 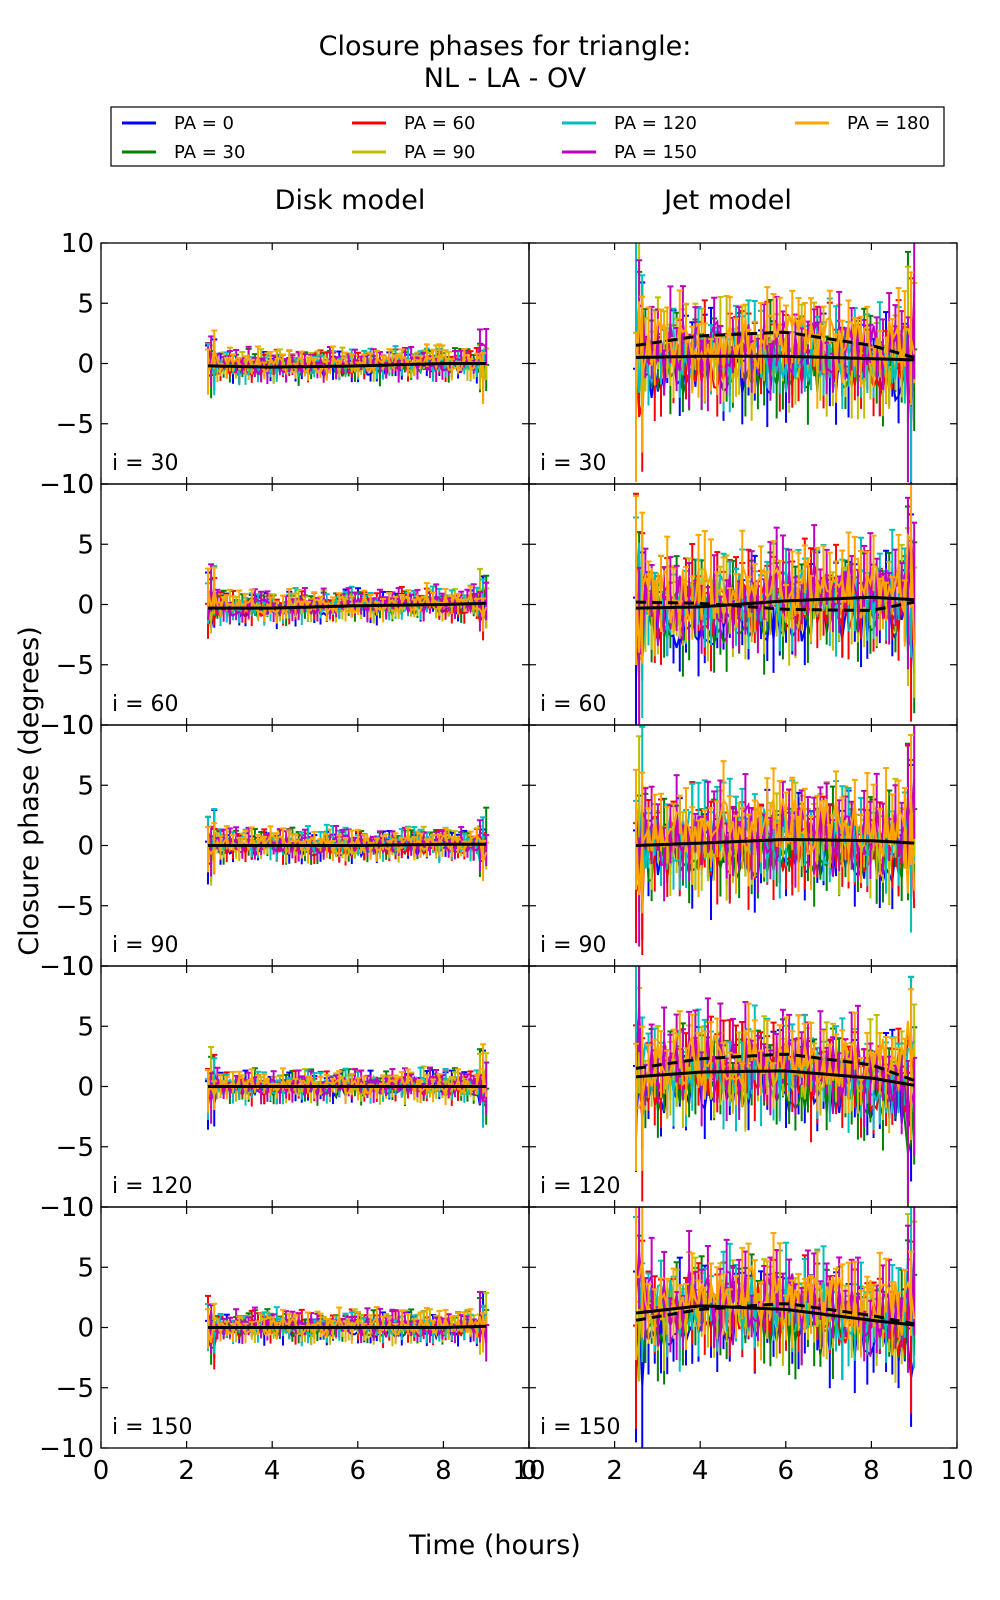 I want to click on legend-label: PA = 0, so click(x=204, y=123).